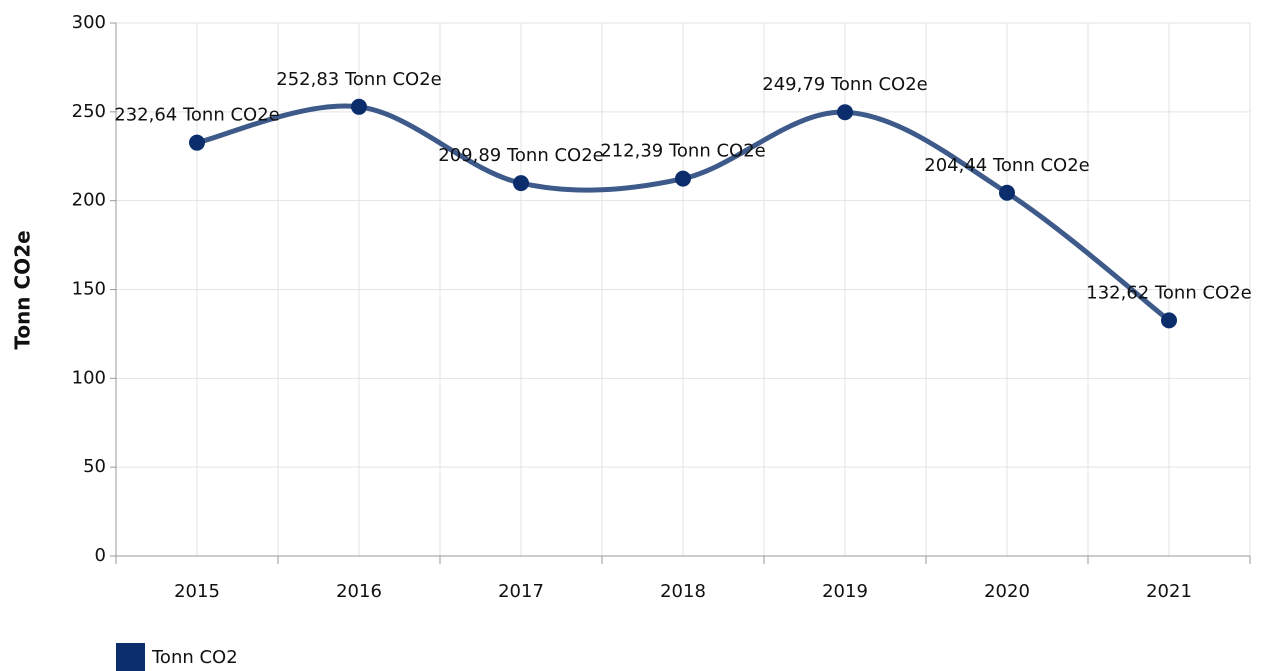 This screenshot has width=1274, height=671. Describe the element at coordinates (358, 79) in the screenshot. I see `data-label: 252,83 Tonn CO2e` at that location.